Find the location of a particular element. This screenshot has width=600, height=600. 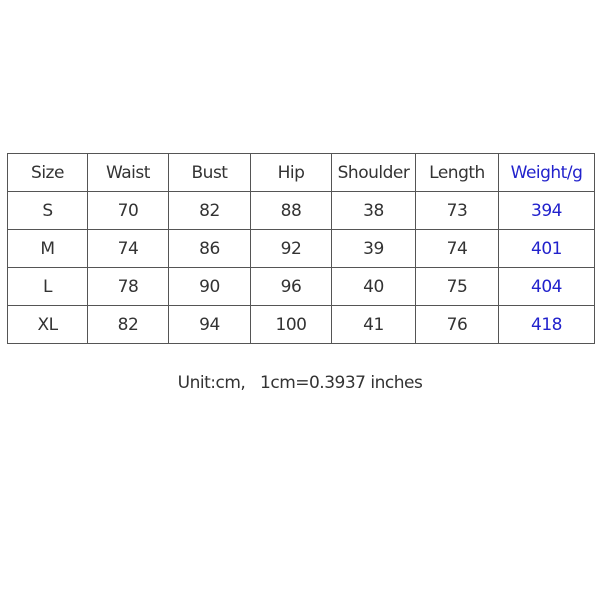

table-cell: 38 is located at coordinates (373, 210).